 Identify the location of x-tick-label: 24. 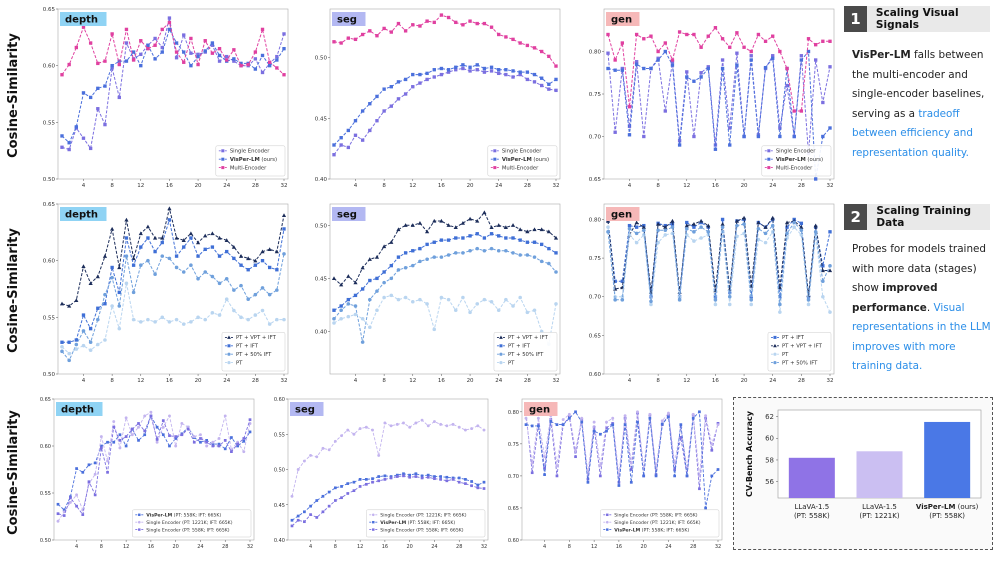
(434, 547).